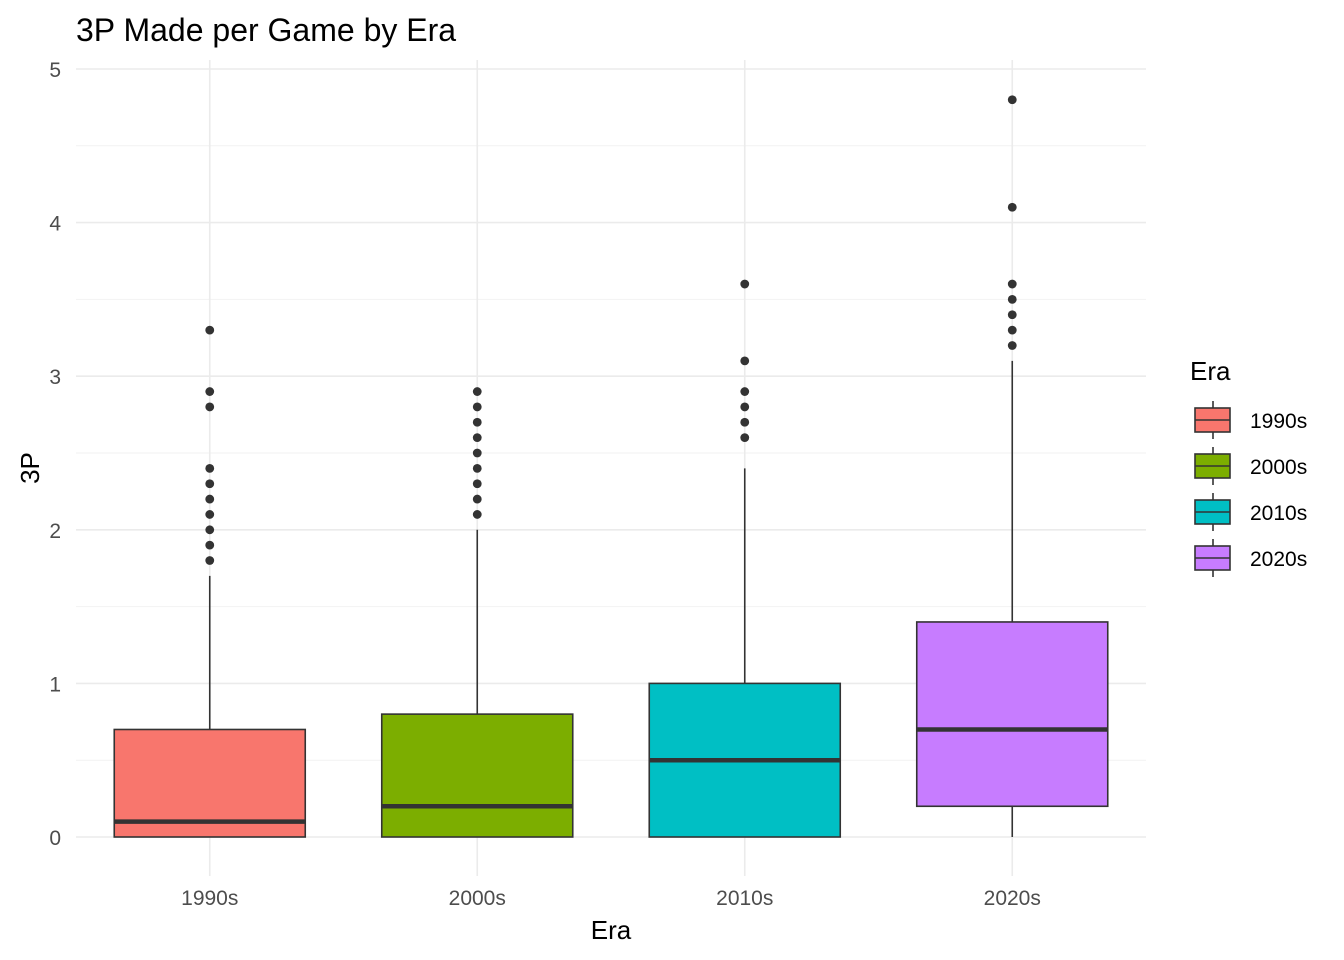 The image size is (1344, 960). What do you see at coordinates (477, 898) in the screenshot?
I see `x-tick-label: 2000s` at bounding box center [477, 898].